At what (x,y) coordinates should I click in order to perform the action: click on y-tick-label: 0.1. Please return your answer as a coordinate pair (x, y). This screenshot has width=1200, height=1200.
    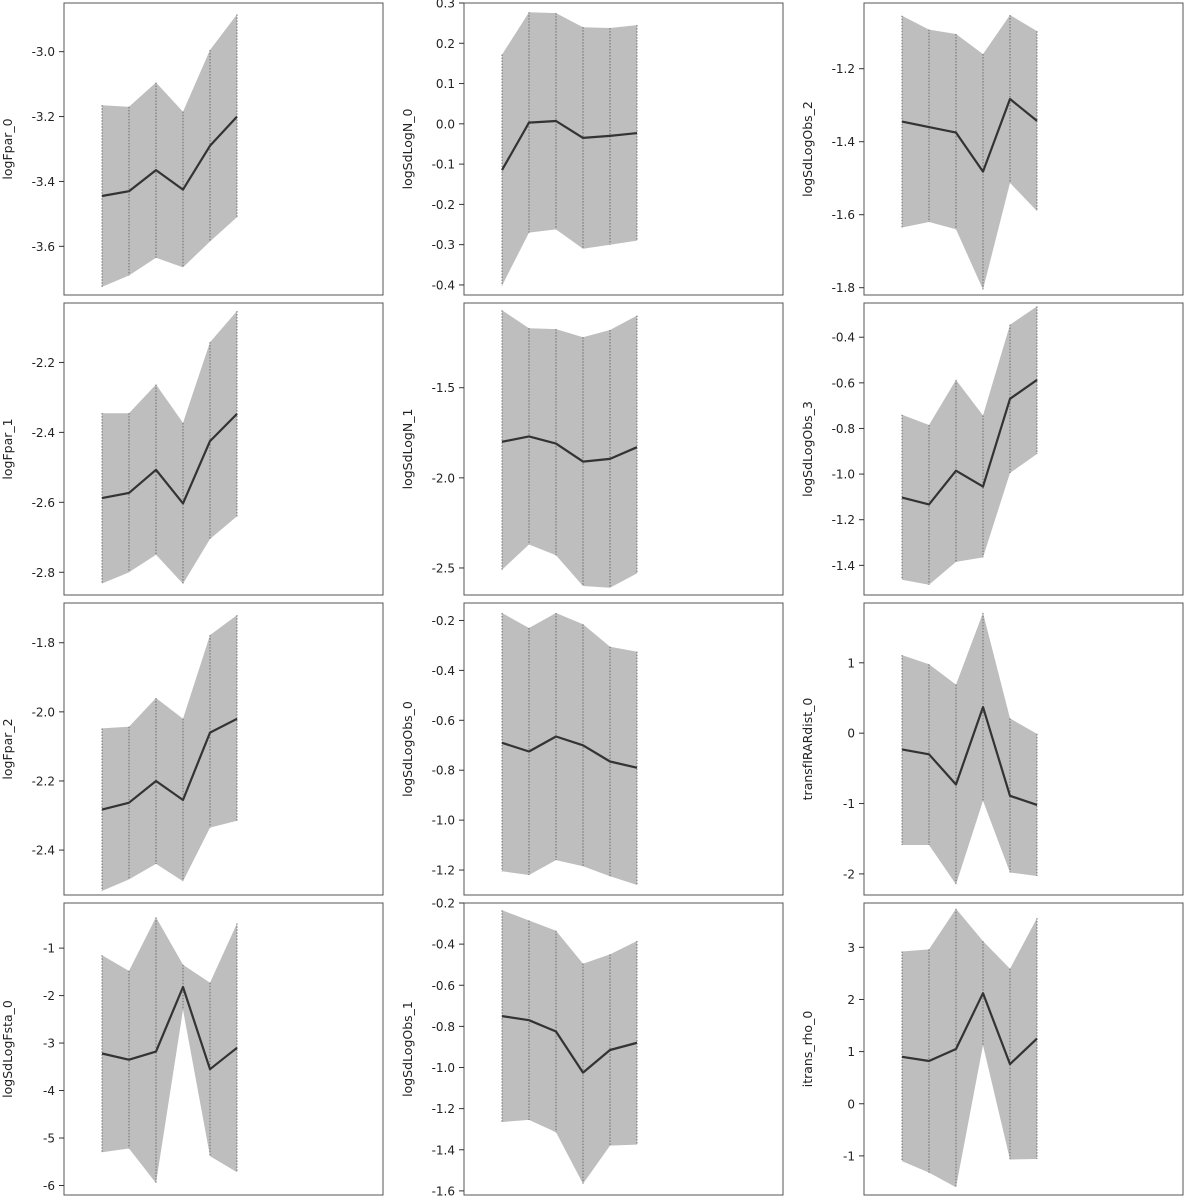
    Looking at the image, I should click on (445, 84).